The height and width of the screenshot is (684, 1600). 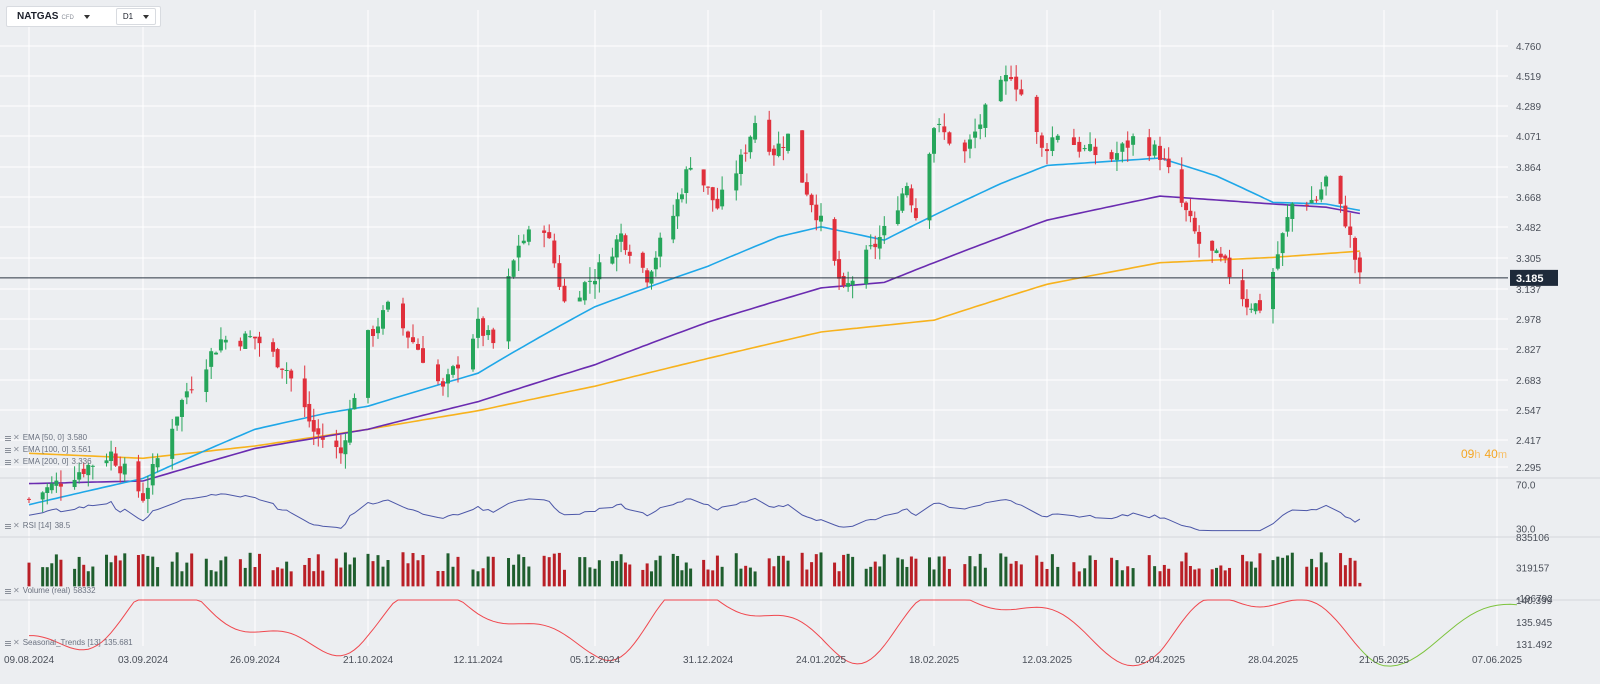 I want to click on price-tick-label: 3.482, so click(x=1528, y=228).